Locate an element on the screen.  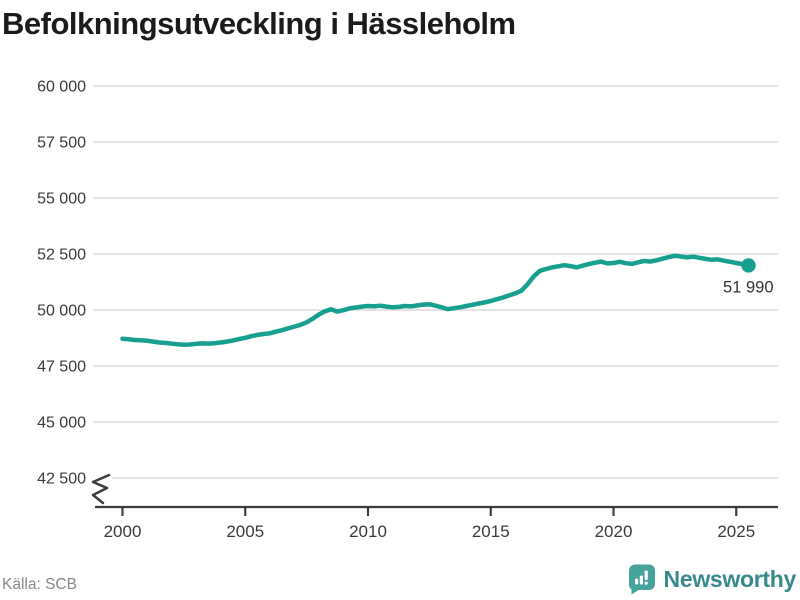
x-tick-label: 2000 is located at coordinates (123, 531).